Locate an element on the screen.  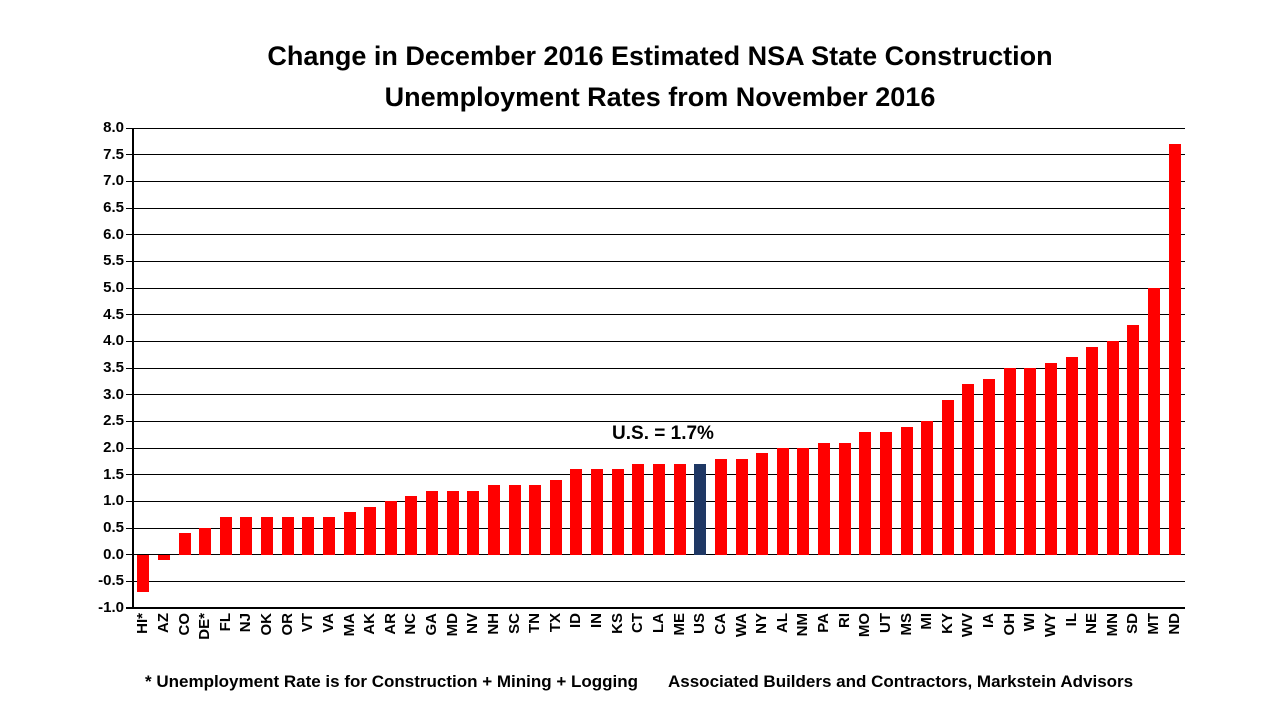
x-axis-label-GA: GA is located at coordinates (432, 624).